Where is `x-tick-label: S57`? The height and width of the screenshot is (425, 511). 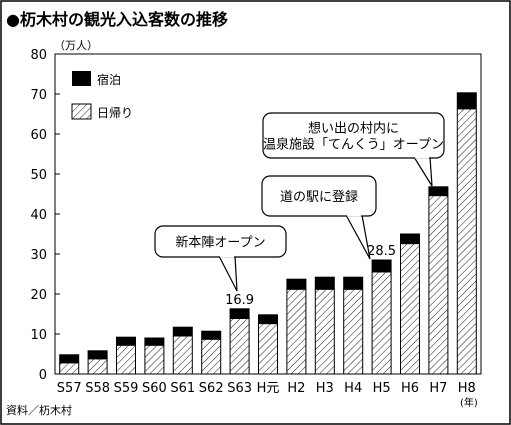
x-tick-label: S57 is located at coordinates (69, 388).